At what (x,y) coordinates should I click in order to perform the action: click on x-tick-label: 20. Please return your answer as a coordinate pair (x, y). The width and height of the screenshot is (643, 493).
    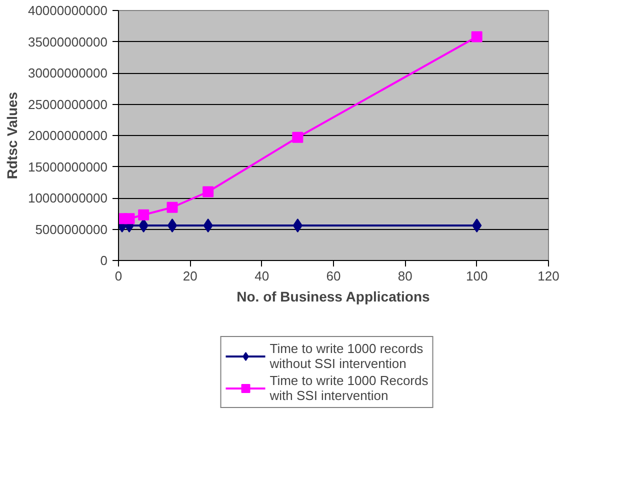
    Looking at the image, I should click on (190, 276).